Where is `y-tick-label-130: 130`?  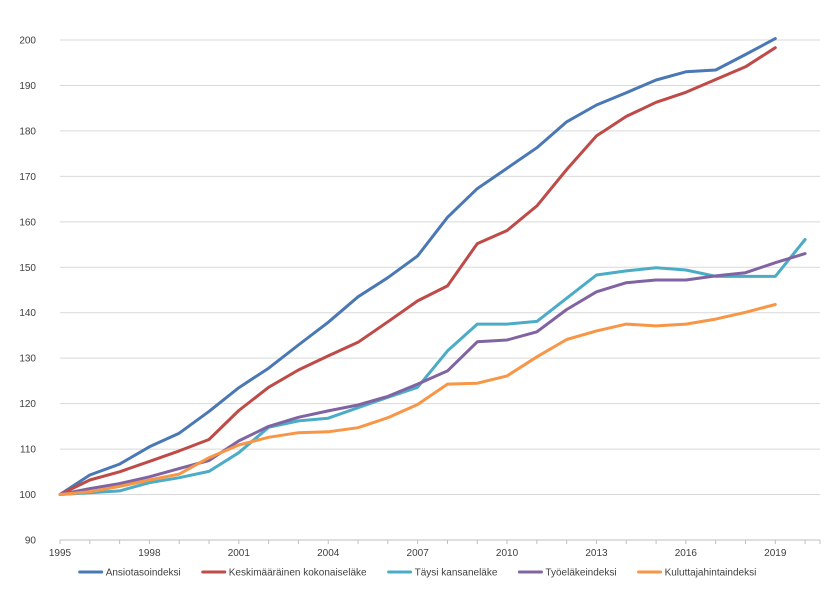 y-tick-label-130: 130 is located at coordinates (27, 359).